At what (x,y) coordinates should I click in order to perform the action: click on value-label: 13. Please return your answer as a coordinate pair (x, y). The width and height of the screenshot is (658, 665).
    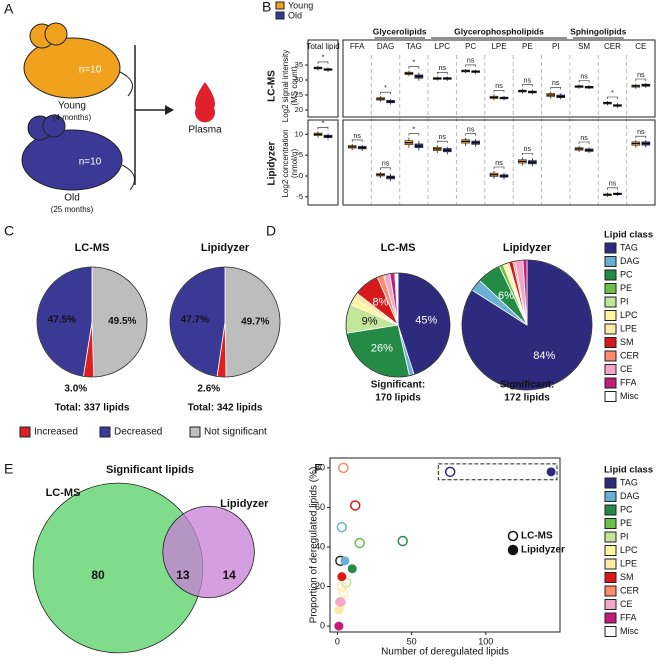
    Looking at the image, I should click on (183, 575).